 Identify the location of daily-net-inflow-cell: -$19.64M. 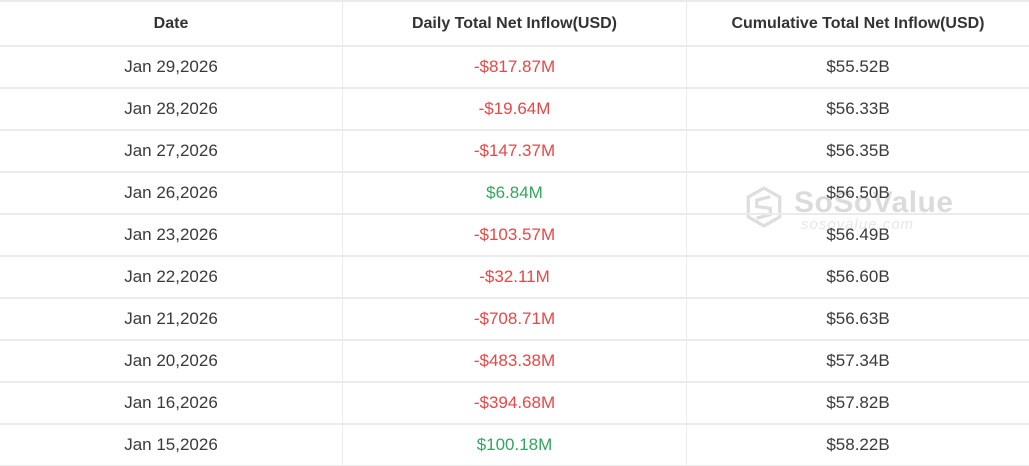
(514, 109).